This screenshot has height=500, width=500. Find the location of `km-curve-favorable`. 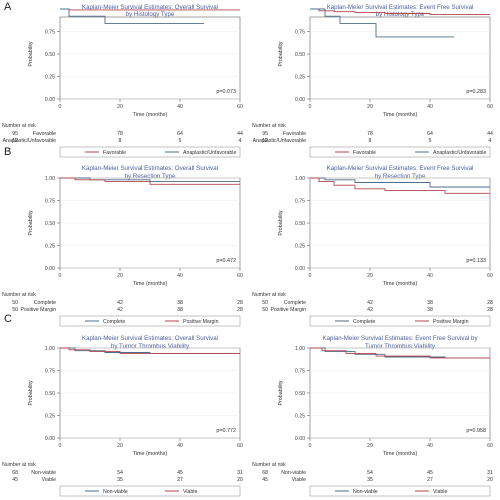

km-curve-favorable is located at coordinates (400, 11).